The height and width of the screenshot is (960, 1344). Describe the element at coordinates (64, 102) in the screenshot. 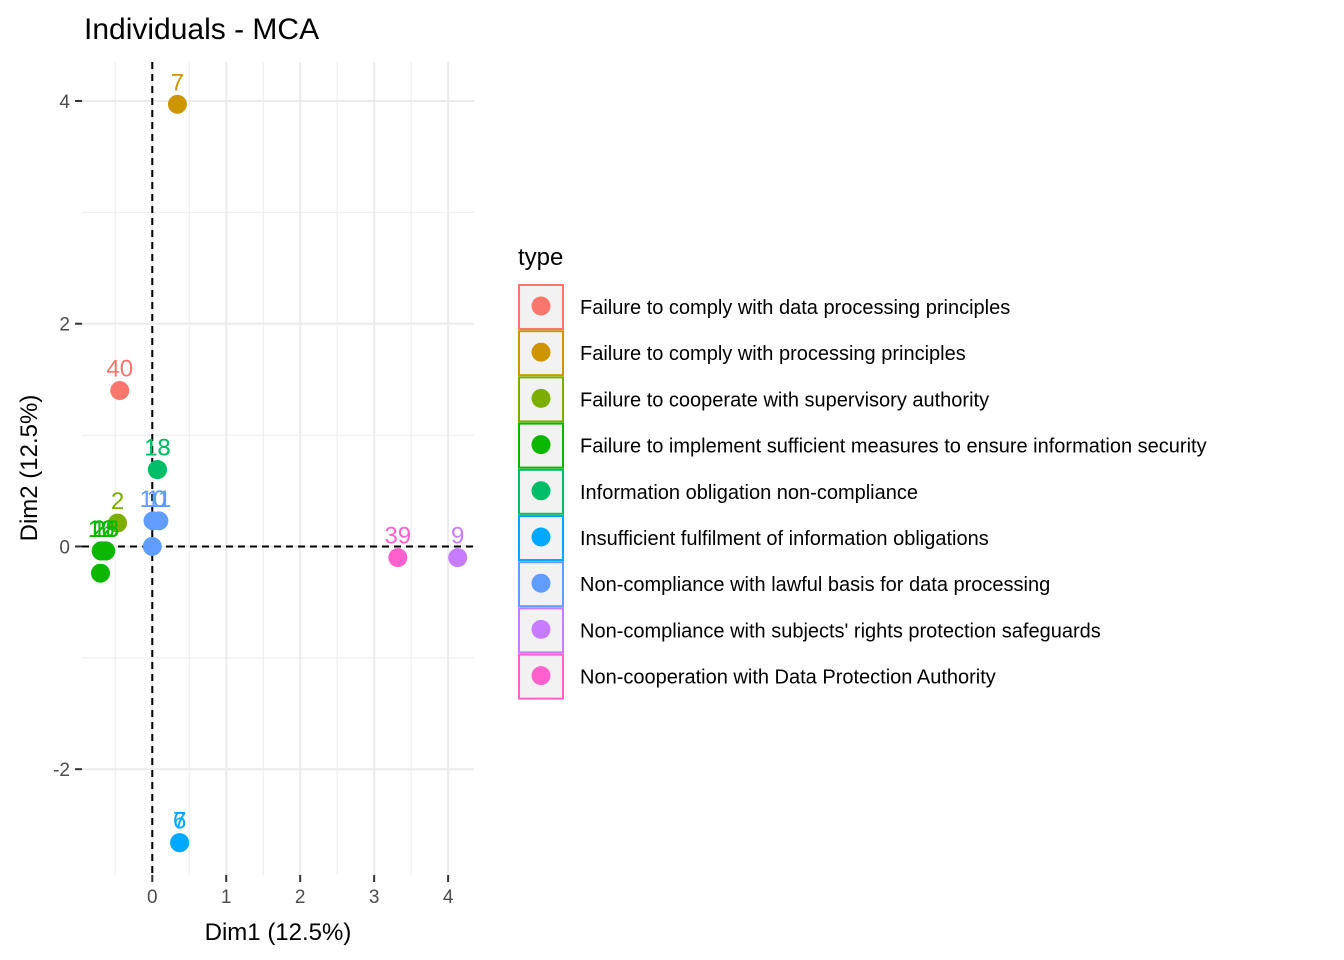

I see `y-tick-label: 4` at that location.